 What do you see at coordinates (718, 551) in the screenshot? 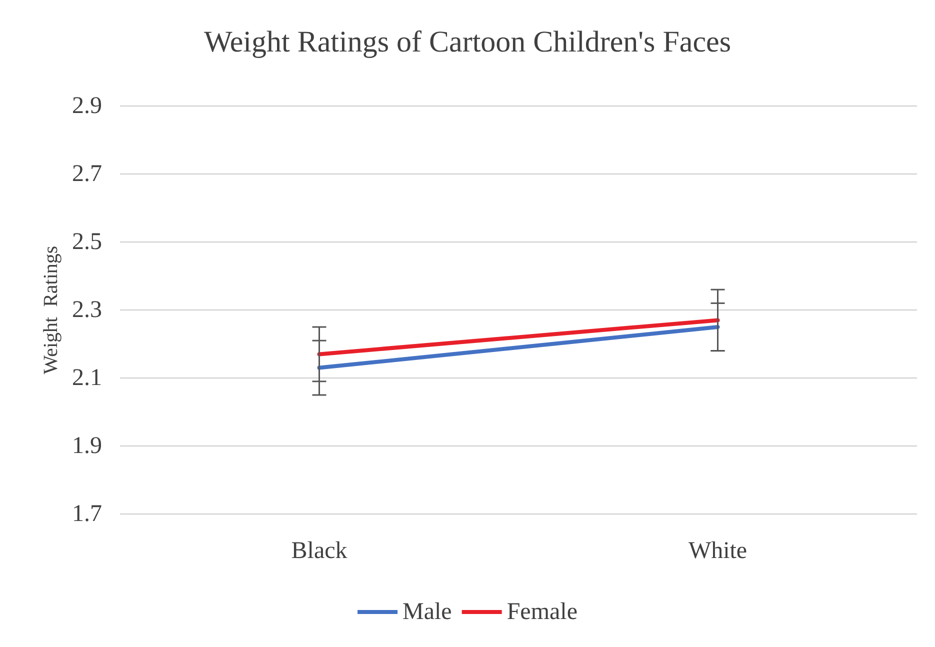
I see `x-tick-label: White` at bounding box center [718, 551].